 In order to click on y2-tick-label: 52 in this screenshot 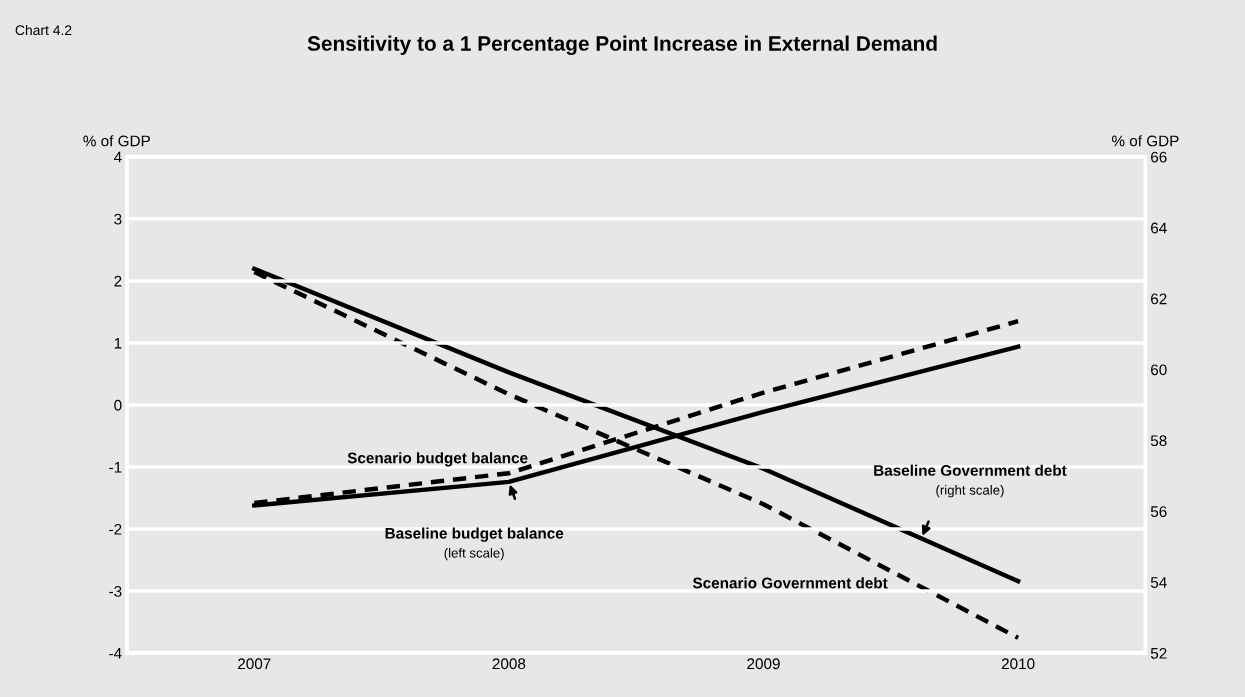, I will do `click(1158, 653)`.